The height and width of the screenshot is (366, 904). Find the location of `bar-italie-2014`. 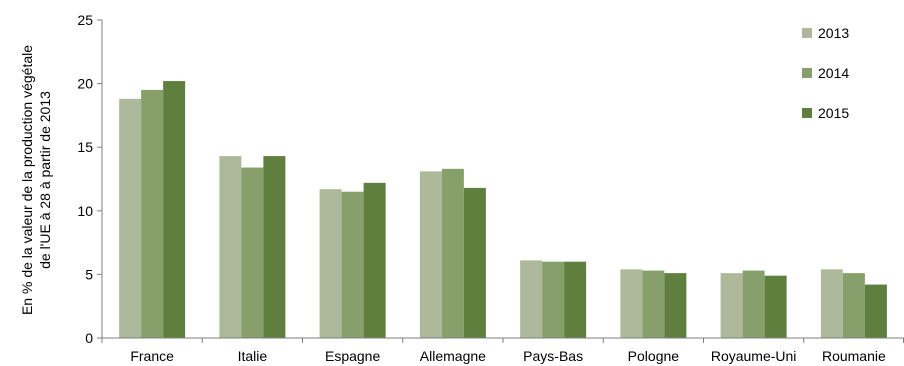

bar-italie-2014 is located at coordinates (252, 252).